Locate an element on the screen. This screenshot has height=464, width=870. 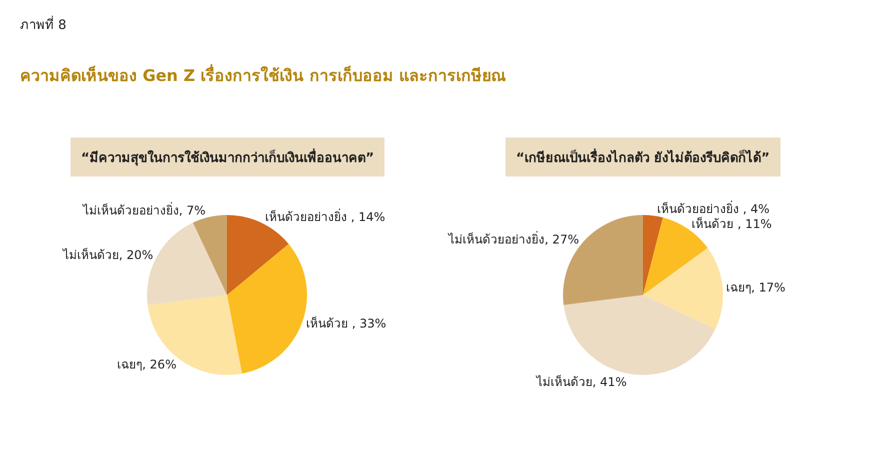
slice-label: เห็นด้วย , 11% is located at coordinates (732, 224).